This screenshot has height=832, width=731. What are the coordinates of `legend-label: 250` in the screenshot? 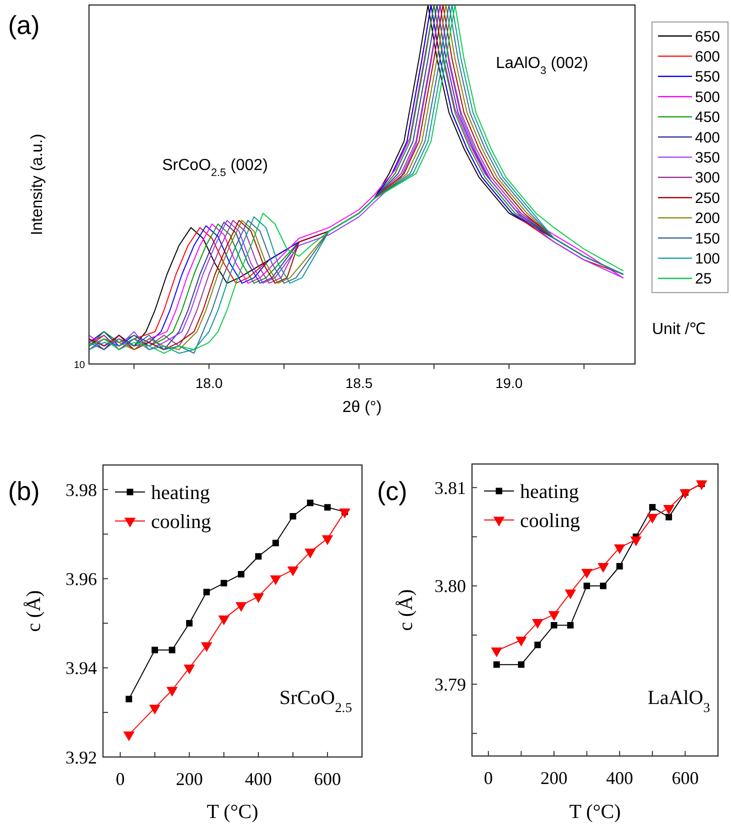 It's located at (707, 198).